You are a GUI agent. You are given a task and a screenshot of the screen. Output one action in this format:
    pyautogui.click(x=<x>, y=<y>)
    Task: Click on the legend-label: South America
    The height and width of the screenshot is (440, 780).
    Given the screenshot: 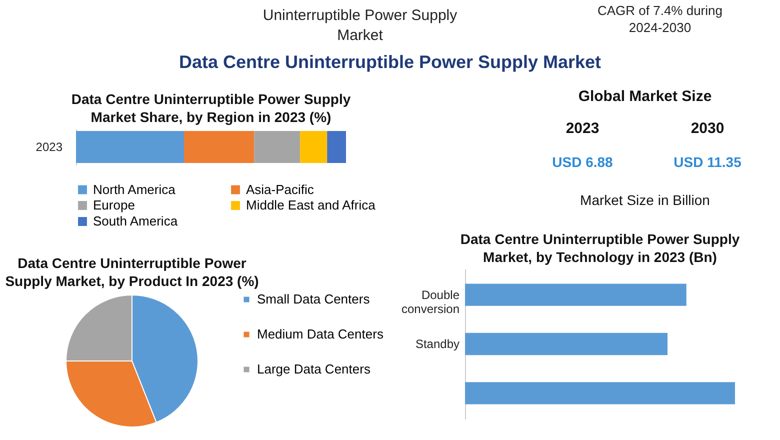 What is the action you would take?
    pyautogui.click(x=135, y=221)
    